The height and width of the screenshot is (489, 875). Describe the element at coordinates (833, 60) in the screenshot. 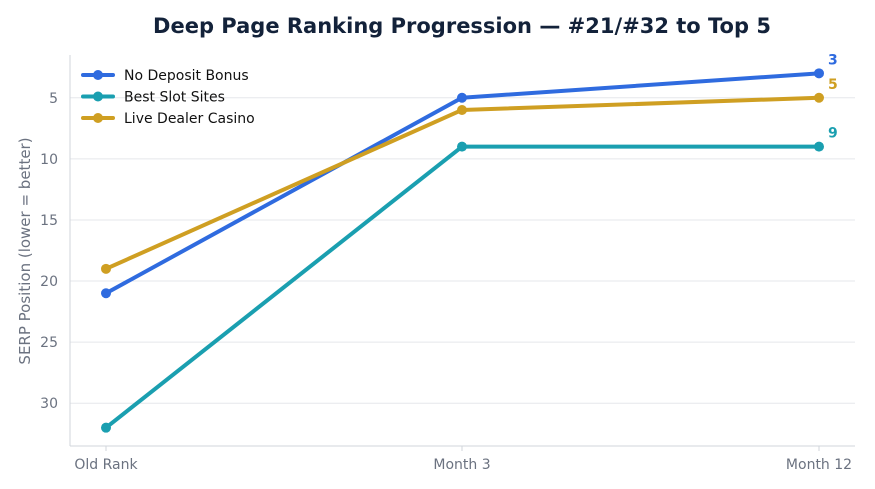

I see `end-value-label: 3` at that location.